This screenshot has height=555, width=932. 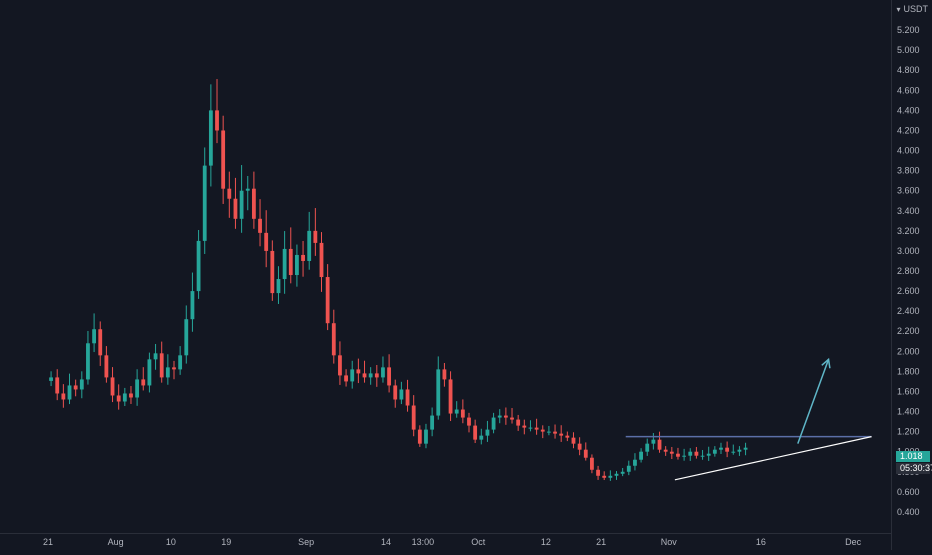 I want to click on bar-countdown-value: 05:30:37, so click(x=916, y=468).